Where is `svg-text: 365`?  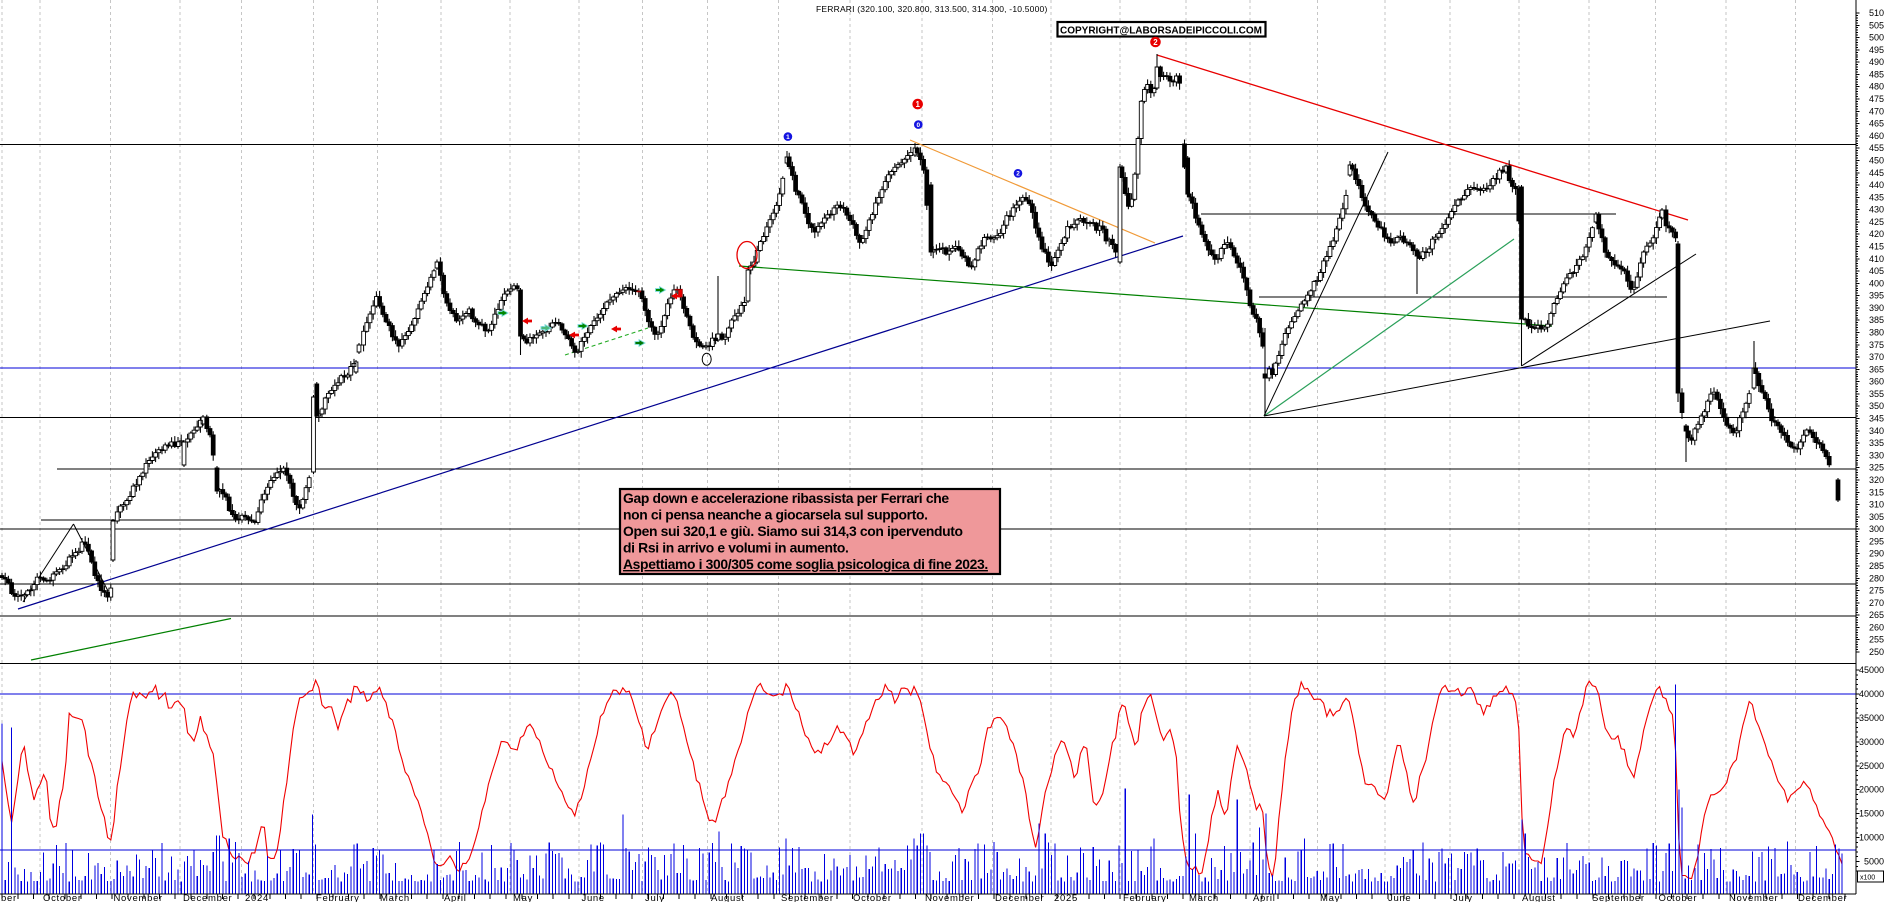
svg-text: 365 is located at coordinates (1876, 369).